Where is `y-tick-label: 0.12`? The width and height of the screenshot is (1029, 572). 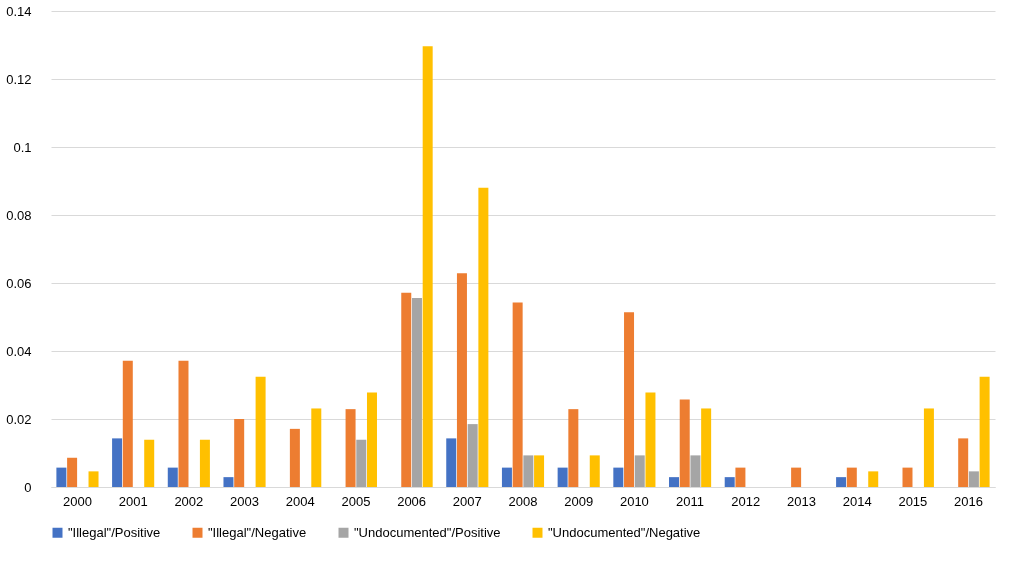
y-tick-label: 0.12 is located at coordinates (19, 79).